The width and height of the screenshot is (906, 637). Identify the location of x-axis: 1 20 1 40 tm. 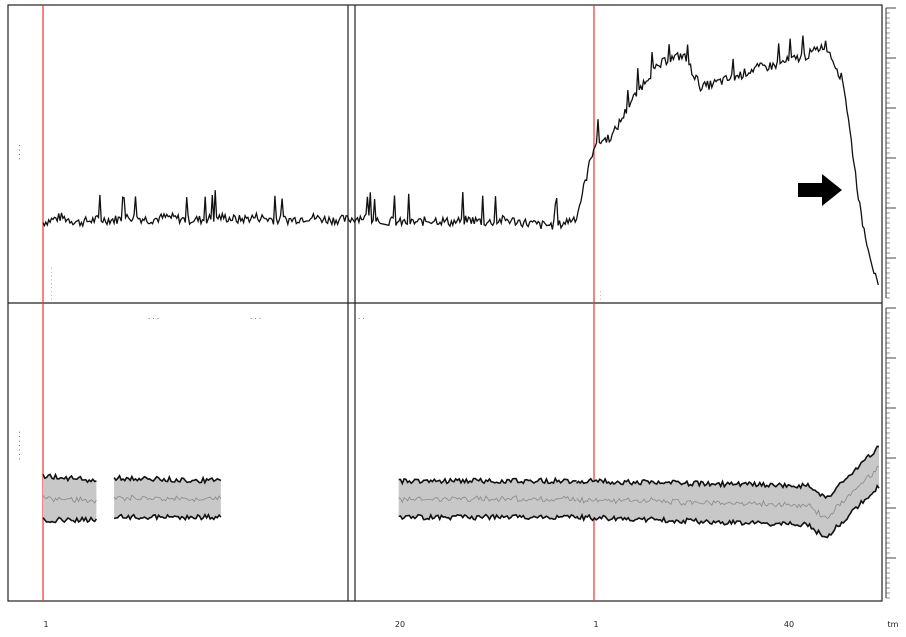
(470, 624).